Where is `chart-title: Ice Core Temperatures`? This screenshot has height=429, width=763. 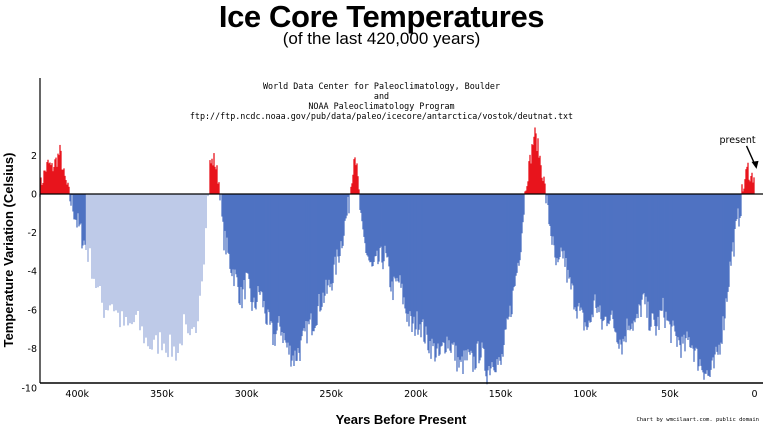 chart-title: Ice Core Temperatures is located at coordinates (381, 17).